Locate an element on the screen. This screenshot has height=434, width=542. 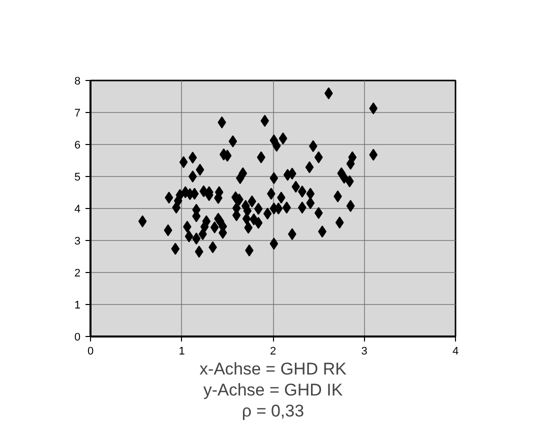
x-tick-label: 2 is located at coordinates (273, 352).